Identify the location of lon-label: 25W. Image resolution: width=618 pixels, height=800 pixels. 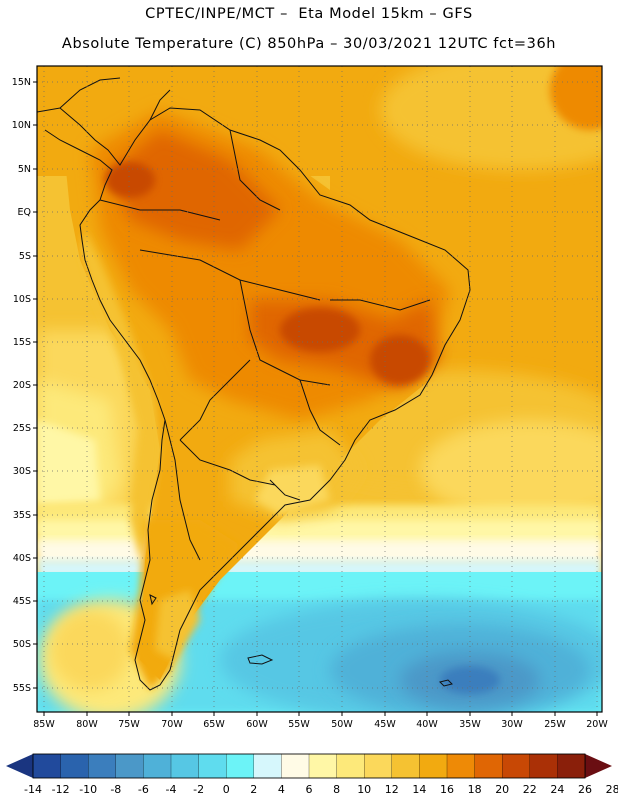
(555, 724).